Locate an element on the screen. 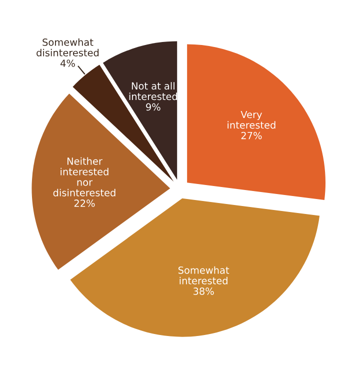 The height and width of the screenshot is (367, 339). slice-label: Somewhat interested is located at coordinates (204, 275).